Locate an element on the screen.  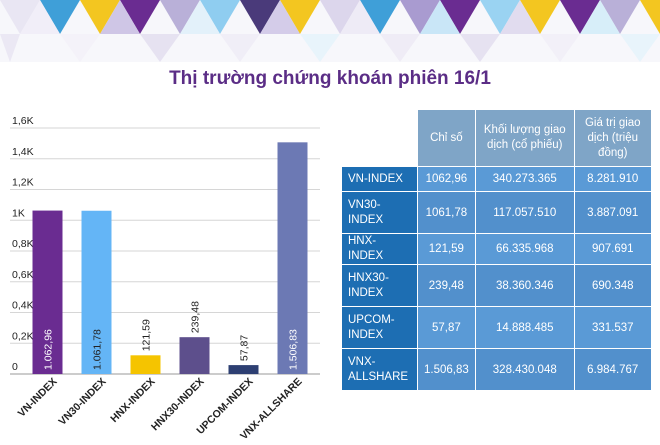
decorative-triangle-banner is located at coordinates (330, 31).